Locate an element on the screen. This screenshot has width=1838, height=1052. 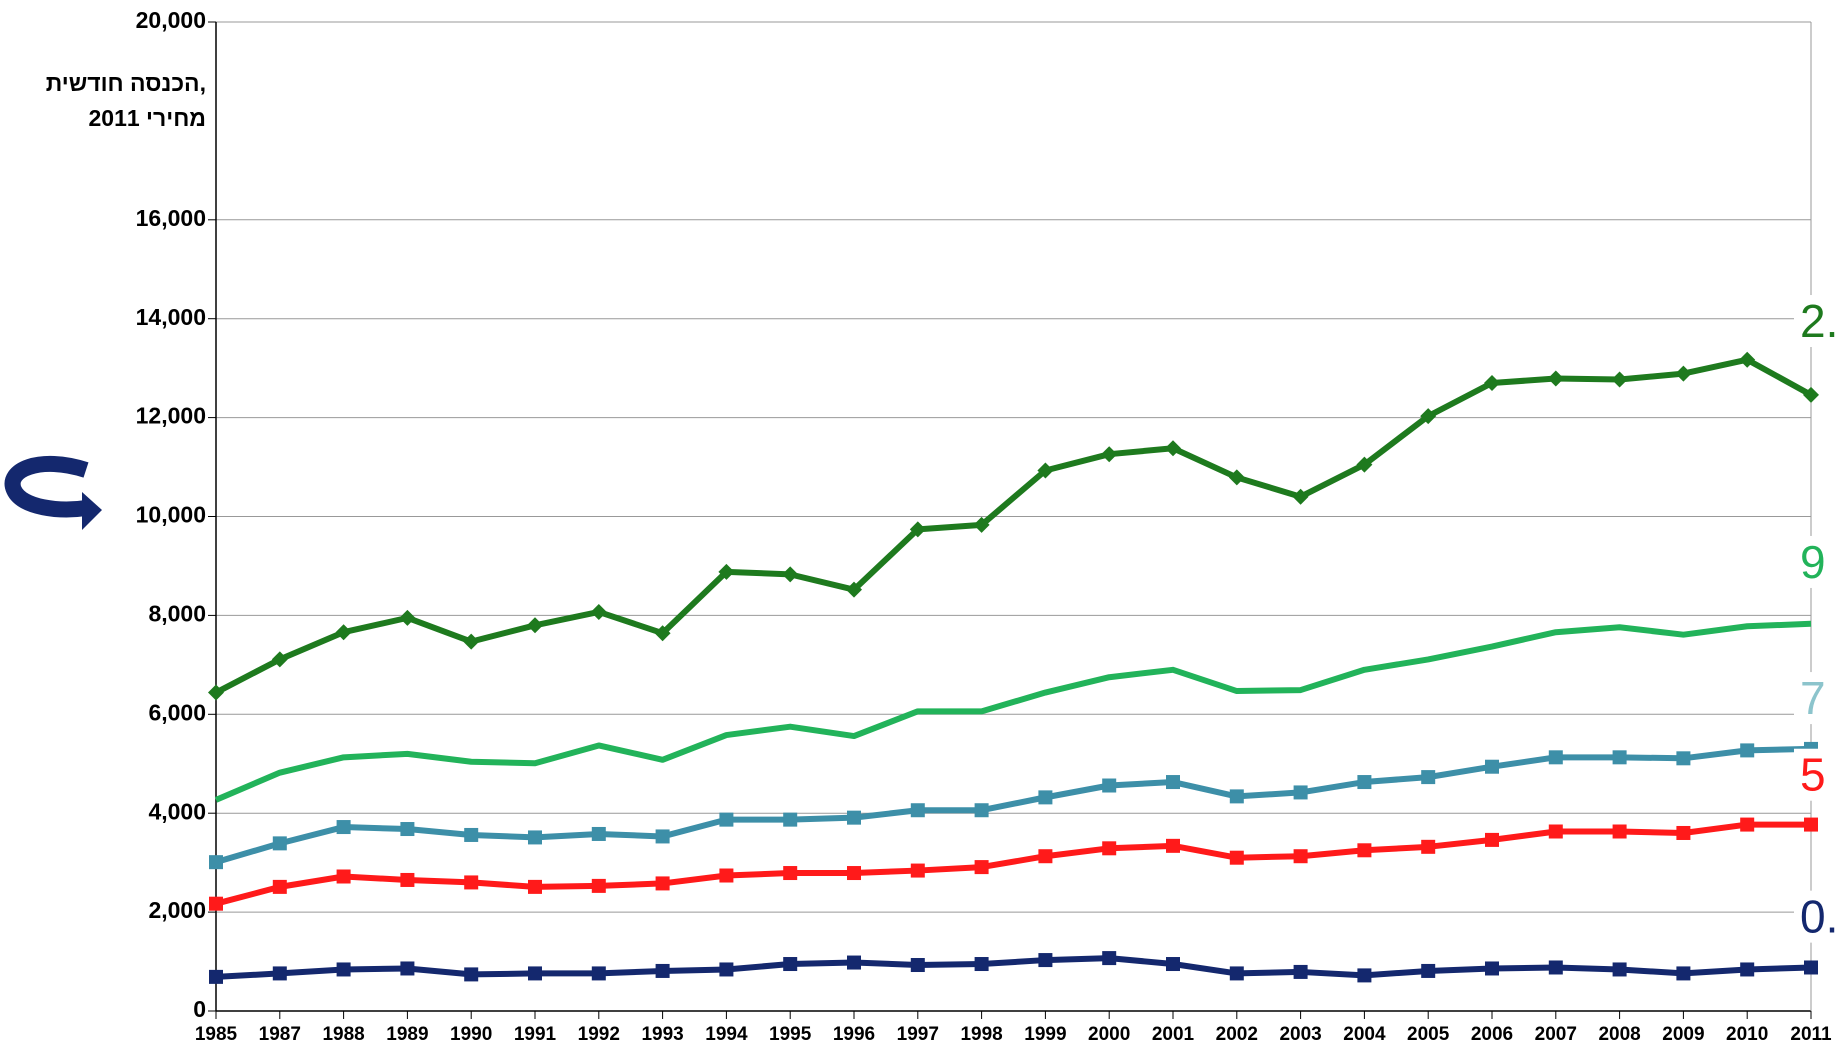
x-tick-label: 1994 is located at coordinates (726, 1034).